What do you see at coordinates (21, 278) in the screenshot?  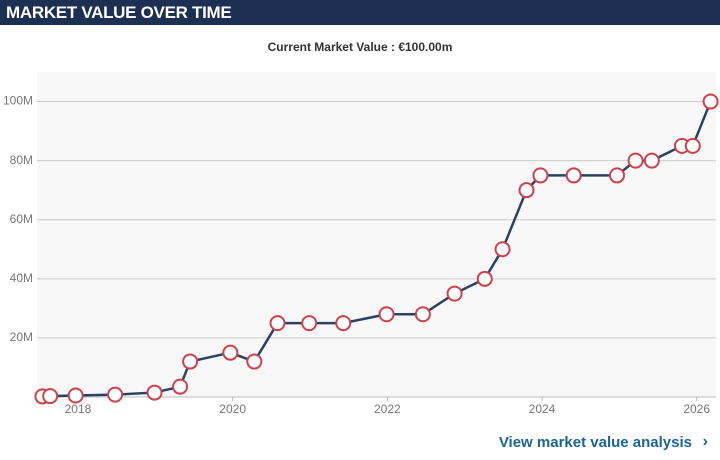 I see `y-tick-label: 40M` at bounding box center [21, 278].